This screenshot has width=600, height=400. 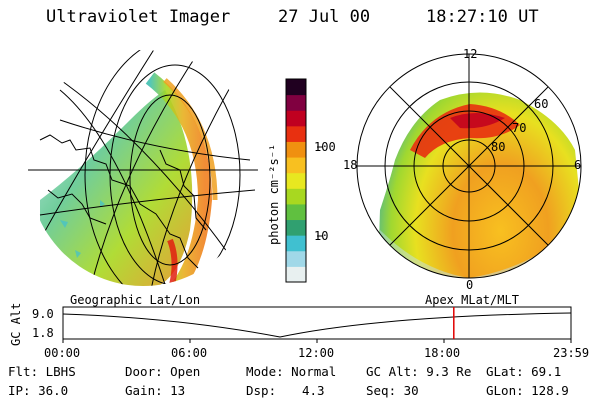 What do you see at coordinates (274, 194) in the screenshot?
I see `colorbar-unit-label: photon cm⁻²s⁻¹` at bounding box center [274, 194].